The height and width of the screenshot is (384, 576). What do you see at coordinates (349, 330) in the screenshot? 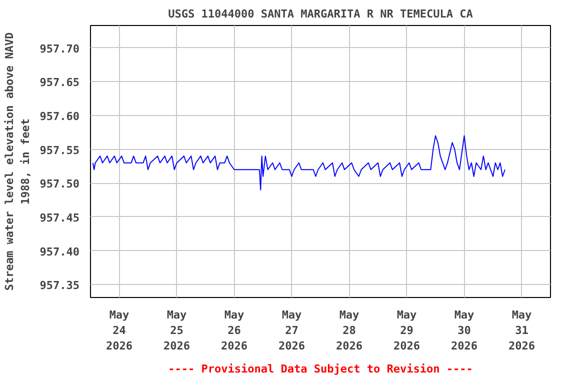
I see `x-tick-label: May 28 2026` at bounding box center [349, 330].